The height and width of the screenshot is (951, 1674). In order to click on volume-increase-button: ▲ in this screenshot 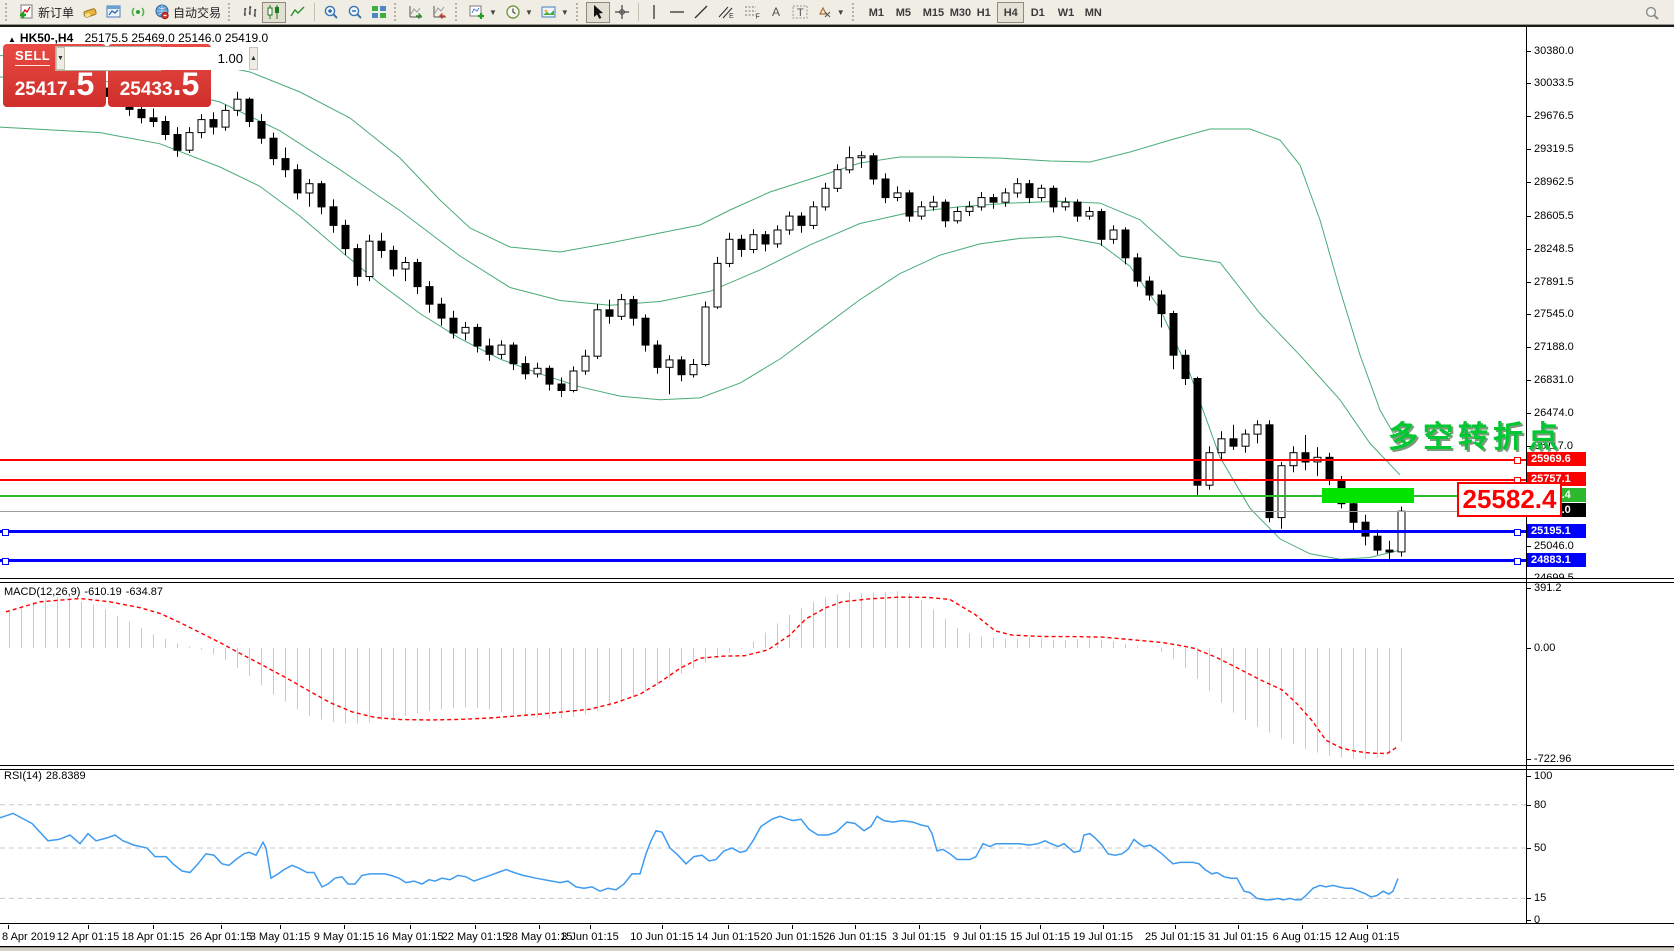, I will do `click(253, 58)`.